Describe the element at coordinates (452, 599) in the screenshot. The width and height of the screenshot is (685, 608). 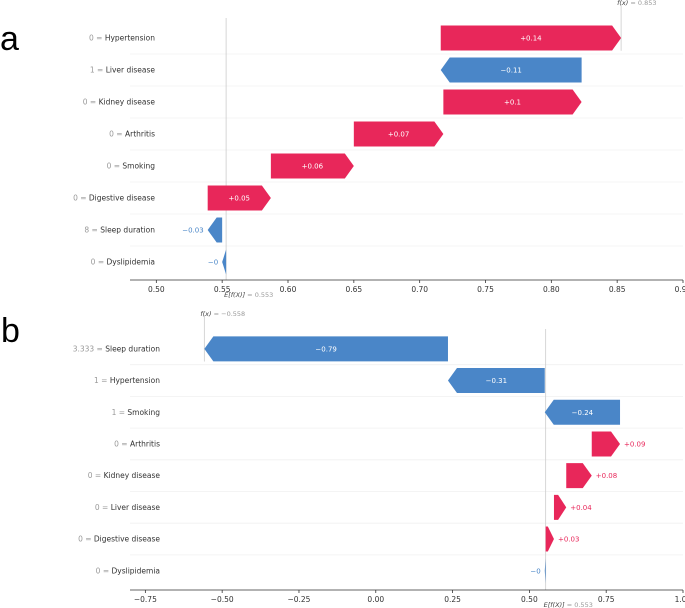
I see `x-tick-label: 0.25` at that location.